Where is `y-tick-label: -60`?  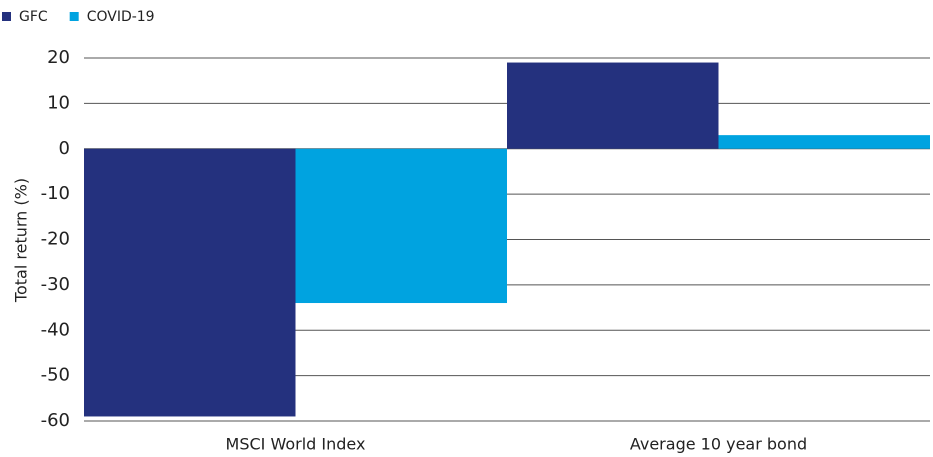
y-tick-label: -60 is located at coordinates (55, 420).